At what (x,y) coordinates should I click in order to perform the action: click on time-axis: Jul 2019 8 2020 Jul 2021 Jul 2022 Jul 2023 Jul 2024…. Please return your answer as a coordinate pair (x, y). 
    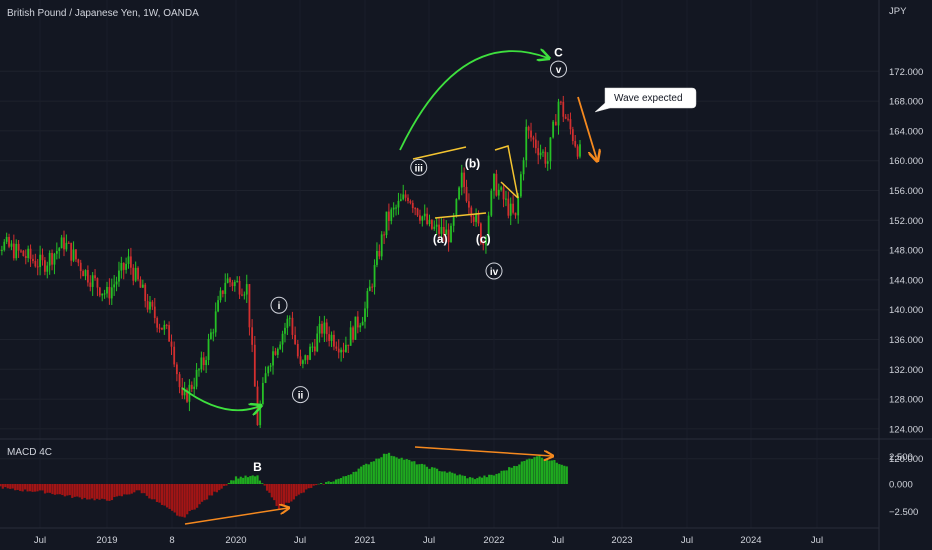
    Looking at the image, I should click on (428, 540).